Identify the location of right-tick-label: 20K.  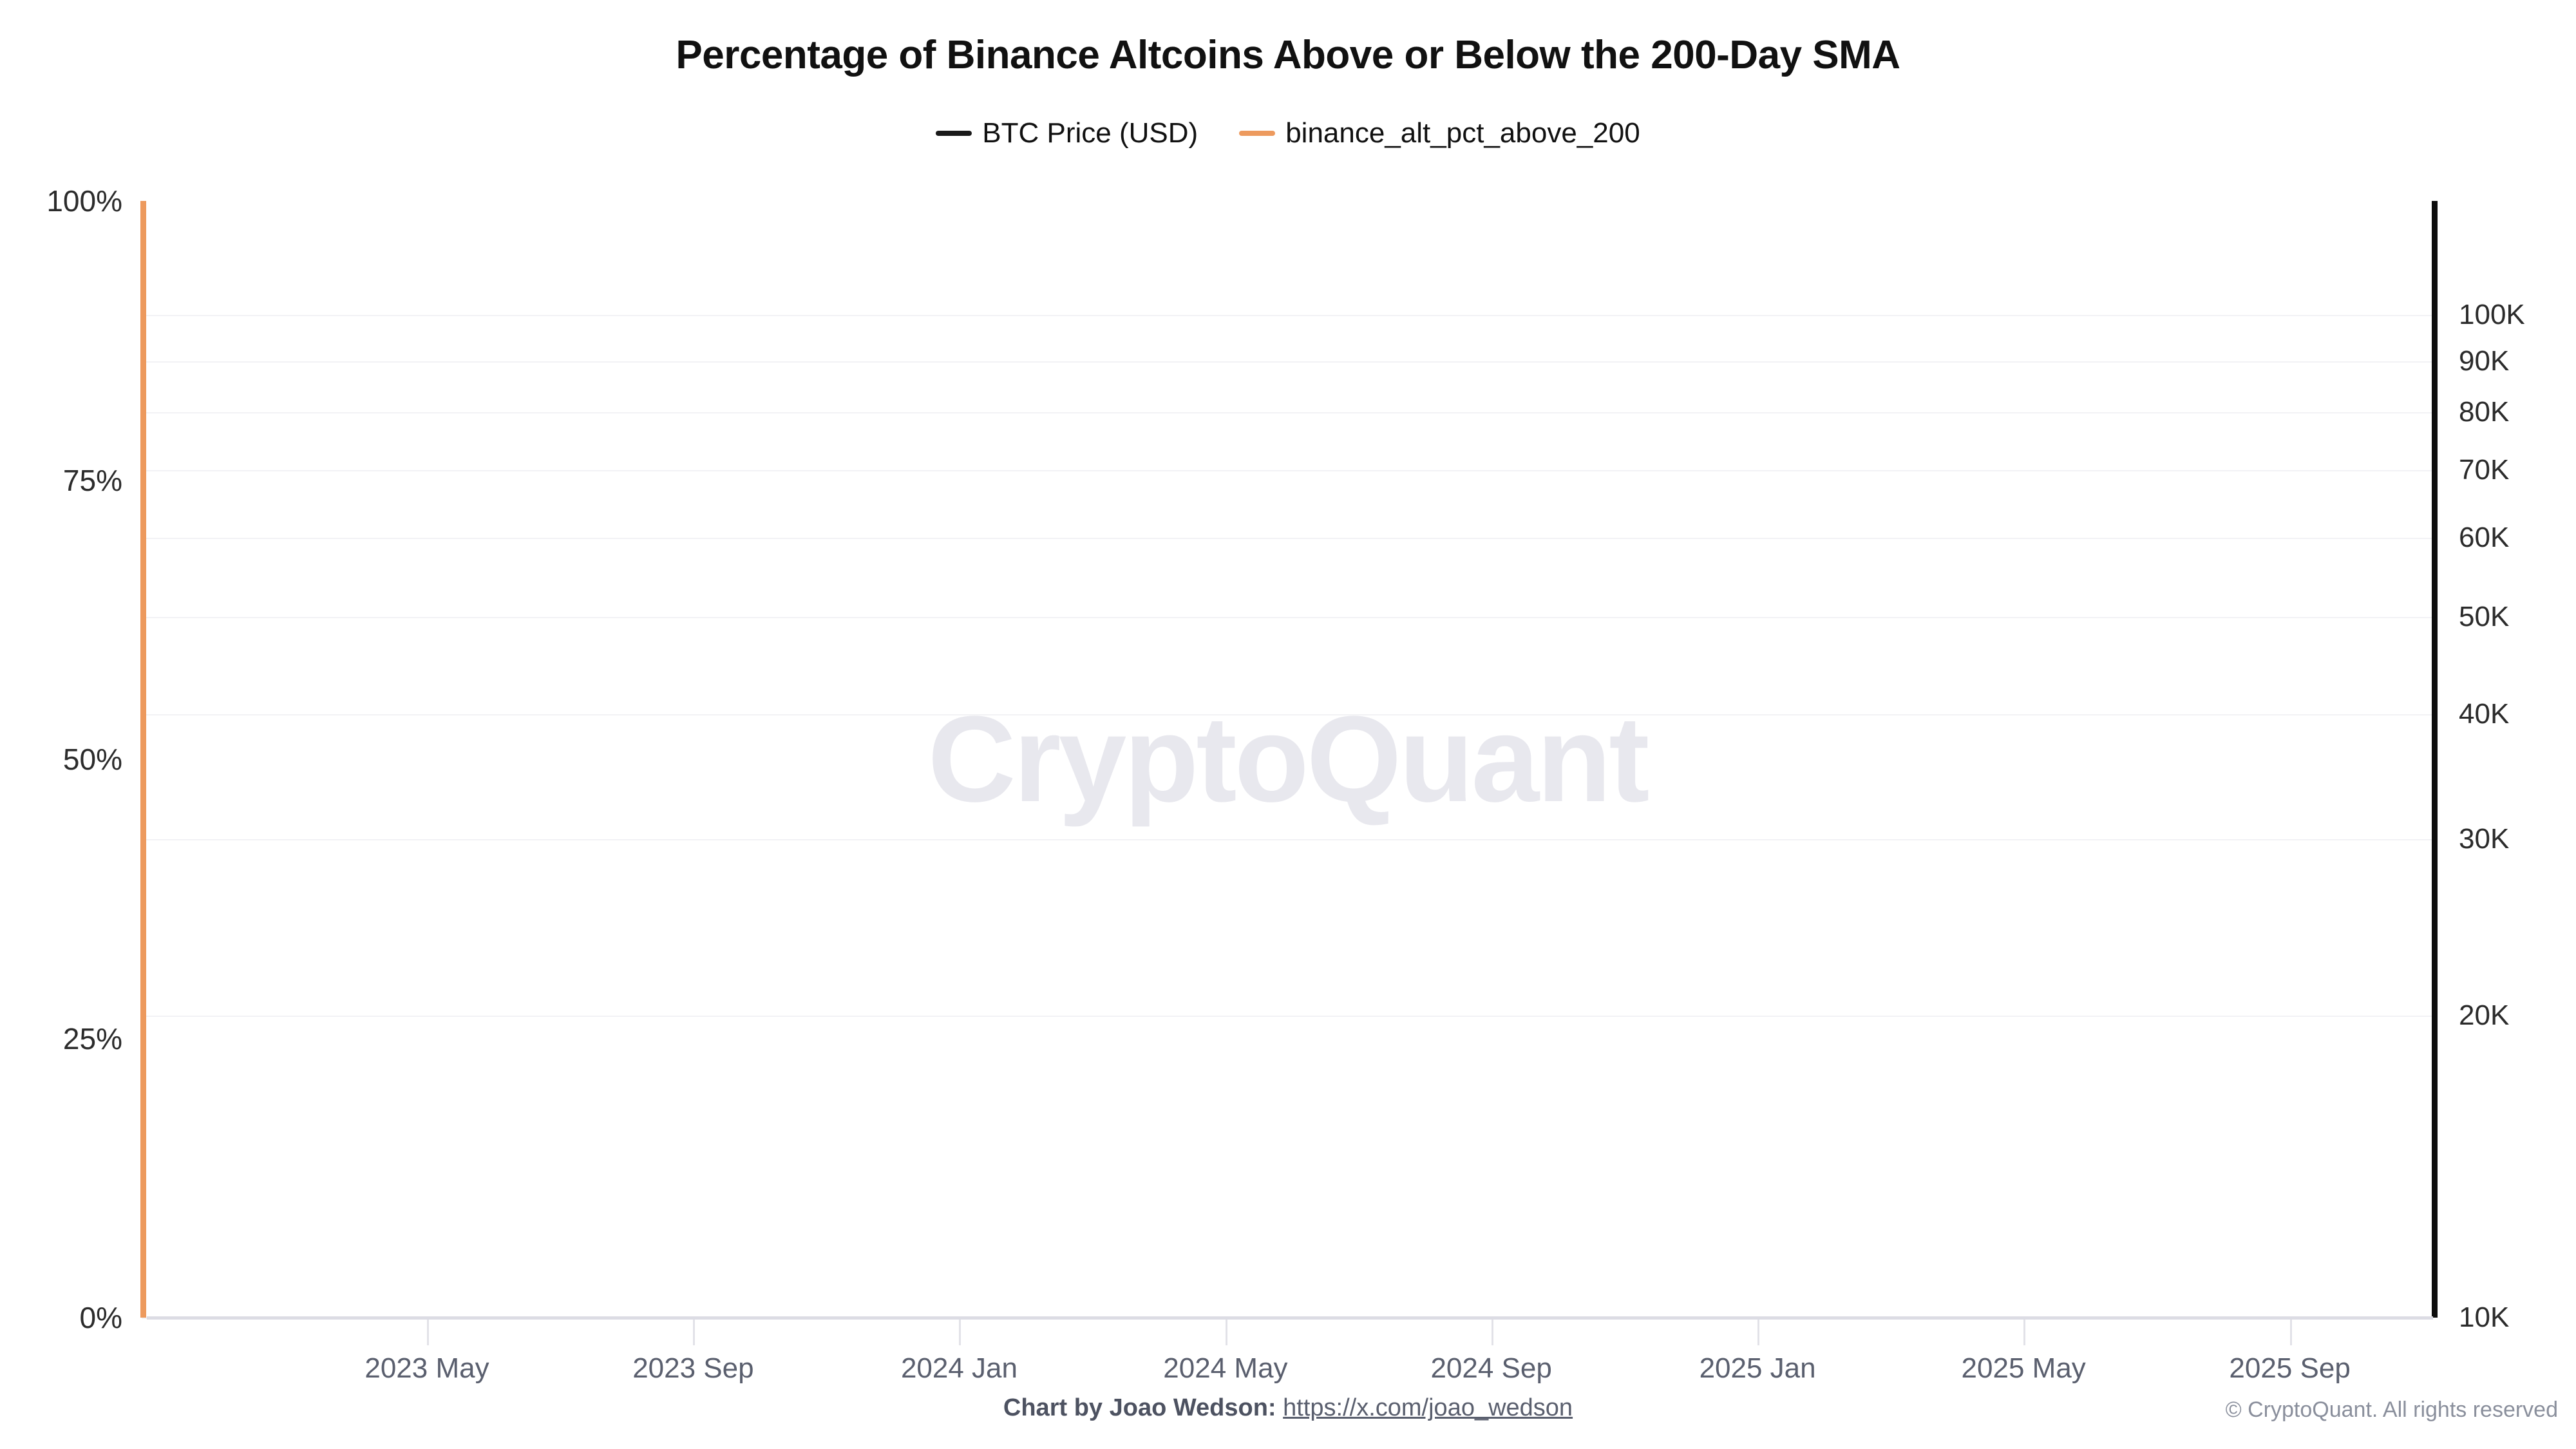
(2485, 1015).